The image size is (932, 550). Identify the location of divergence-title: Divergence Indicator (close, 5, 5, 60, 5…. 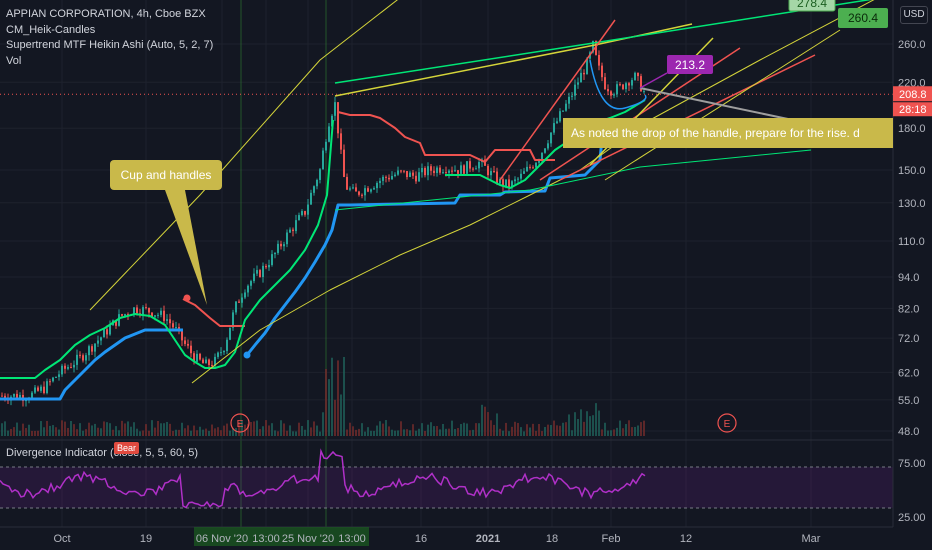
(102, 453).